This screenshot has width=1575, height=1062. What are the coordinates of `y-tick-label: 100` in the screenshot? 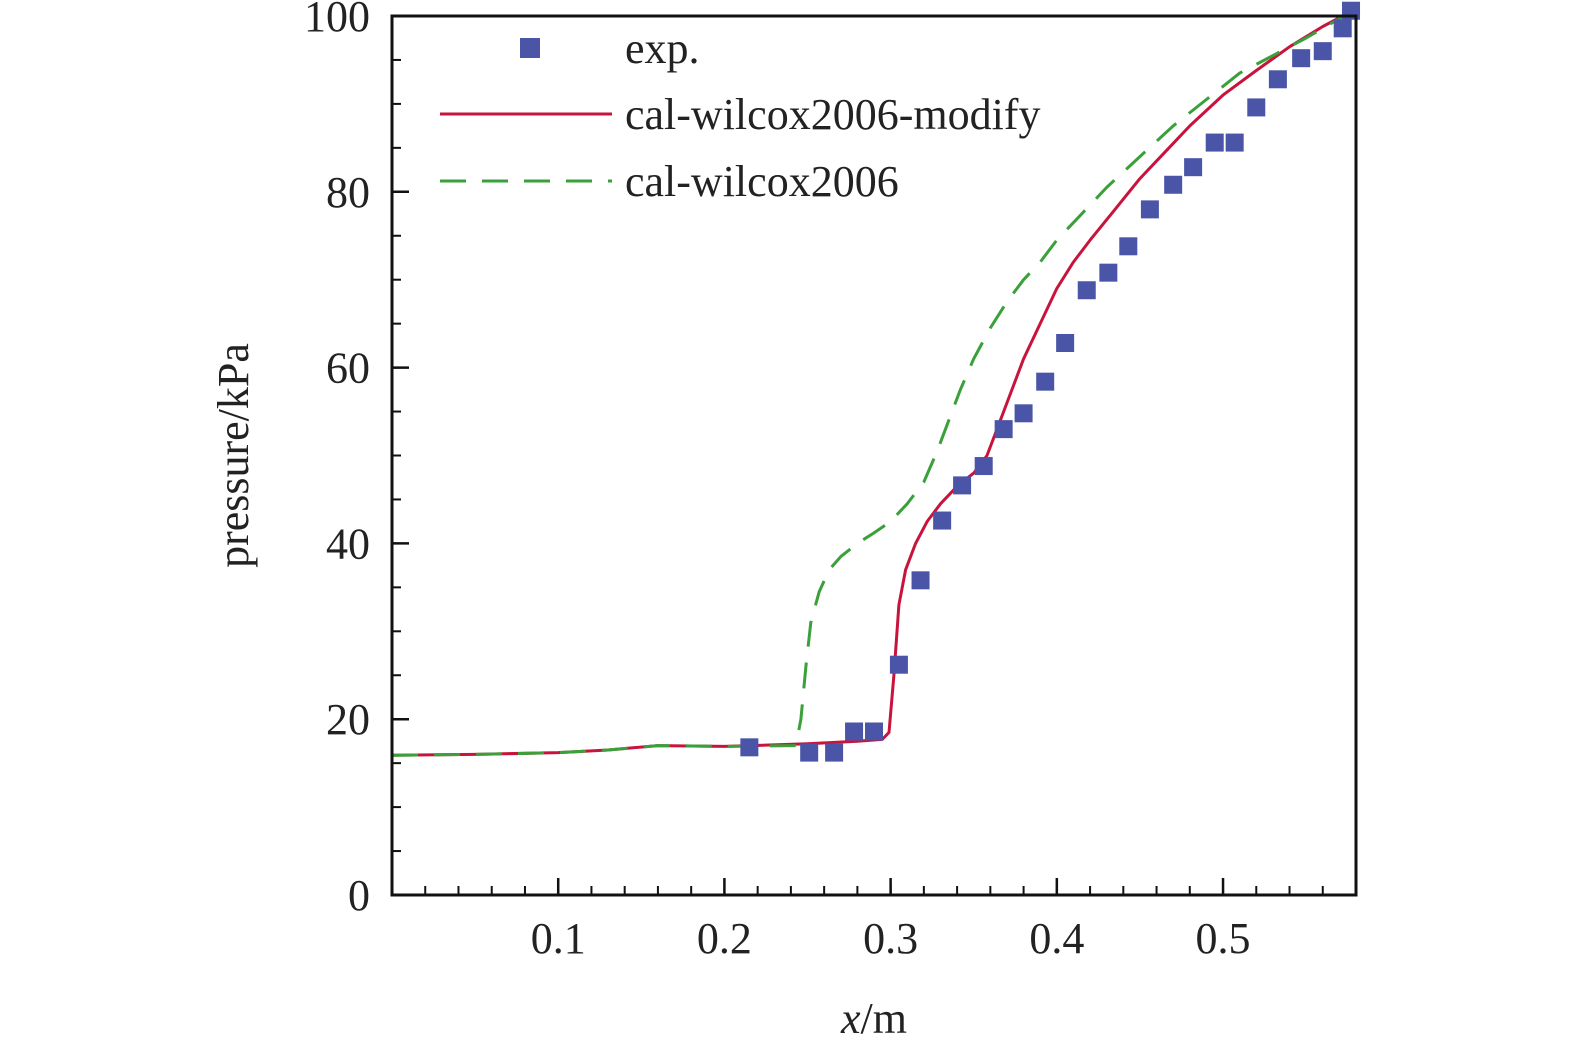 It's located at (337, 20).